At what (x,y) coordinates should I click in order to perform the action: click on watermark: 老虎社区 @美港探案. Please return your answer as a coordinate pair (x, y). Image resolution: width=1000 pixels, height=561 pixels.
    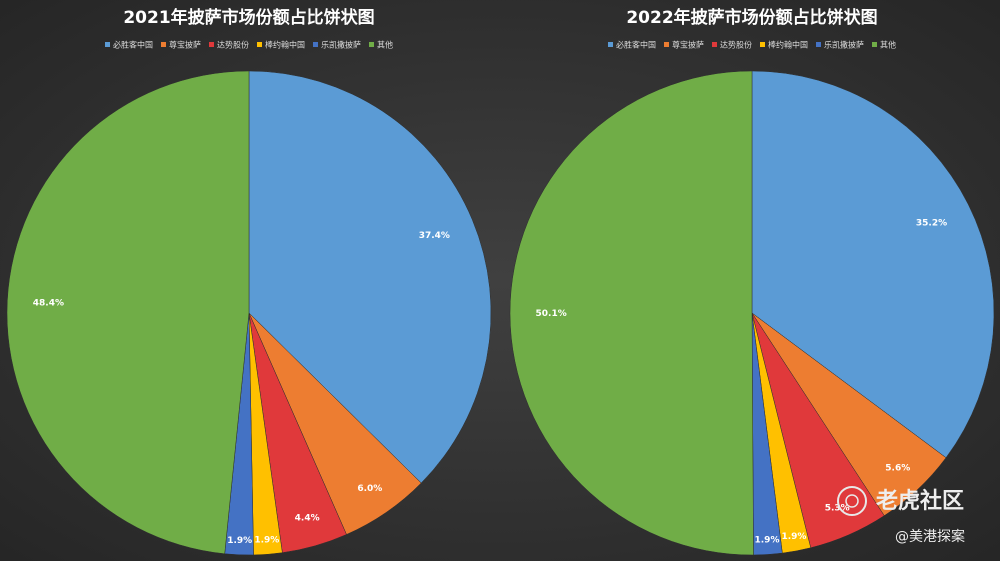
    Looking at the image, I should click on (901, 515).